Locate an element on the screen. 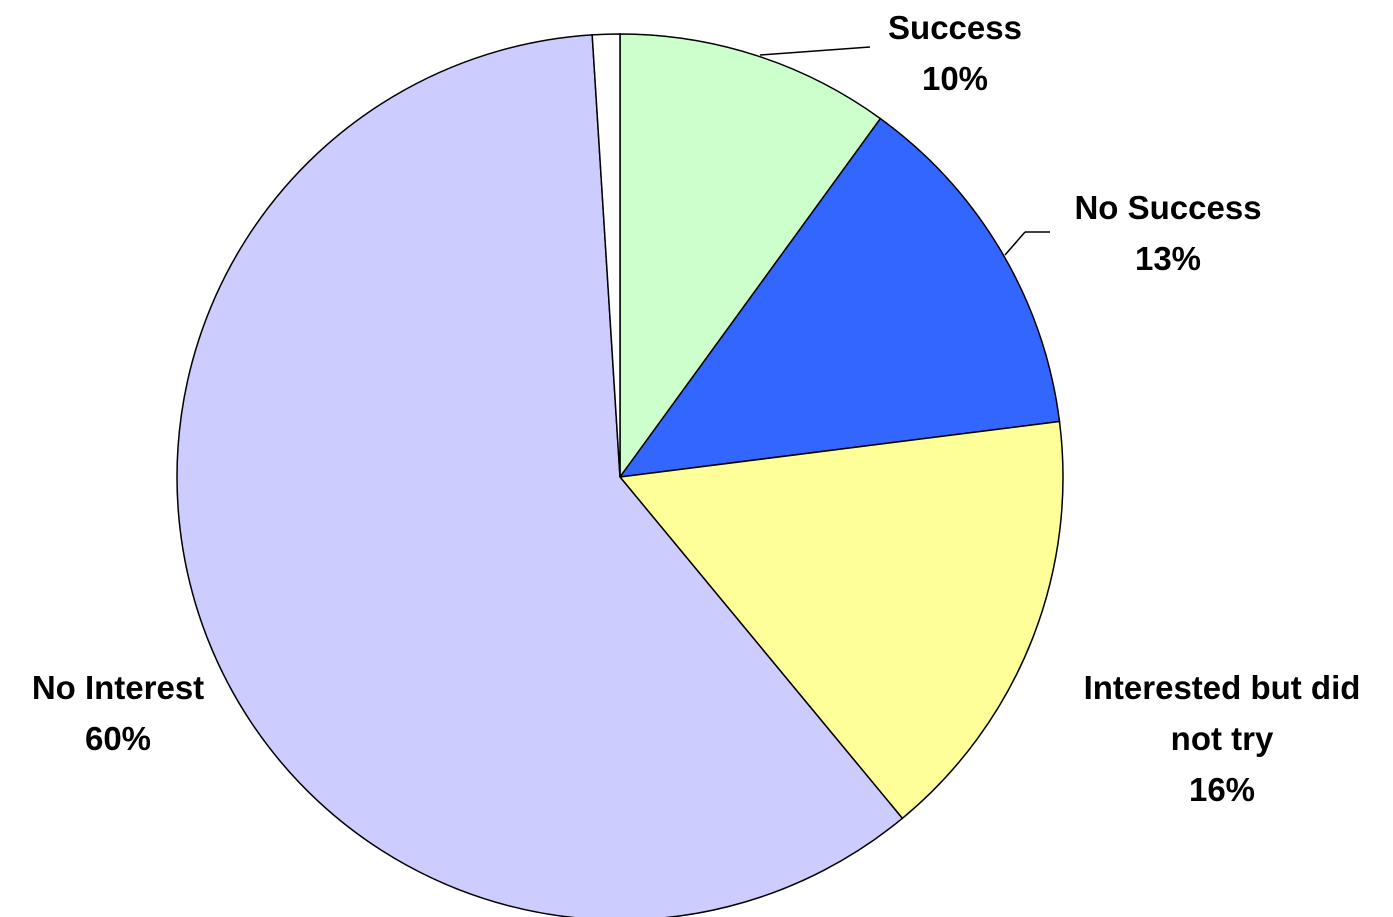 The height and width of the screenshot is (917, 1393). category-name: Interested but did not try is located at coordinates (1222, 713).